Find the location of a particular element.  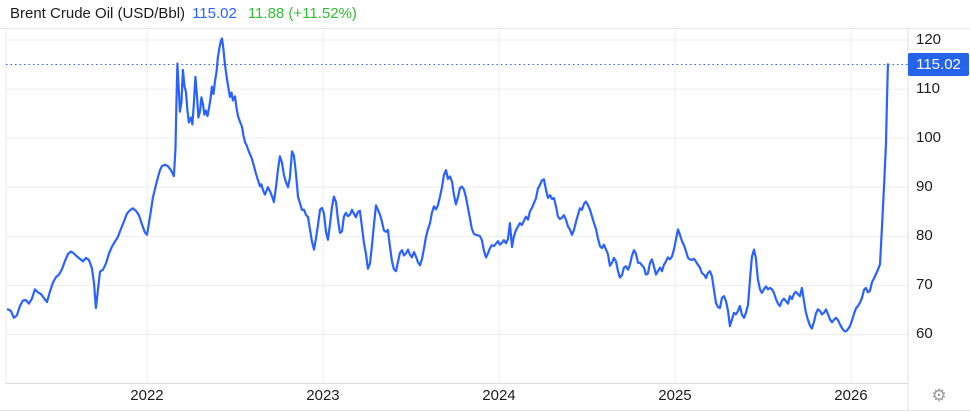

x-tick-label: 2023 is located at coordinates (323, 395).